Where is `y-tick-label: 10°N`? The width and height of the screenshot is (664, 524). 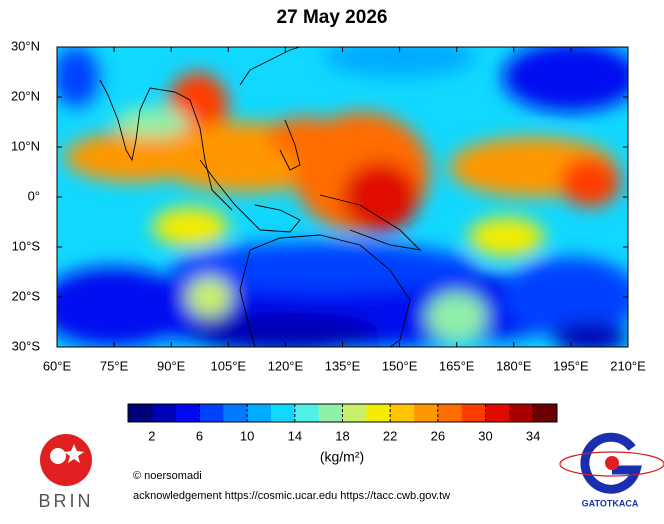
y-tick-label: 10°N is located at coordinates (25, 145).